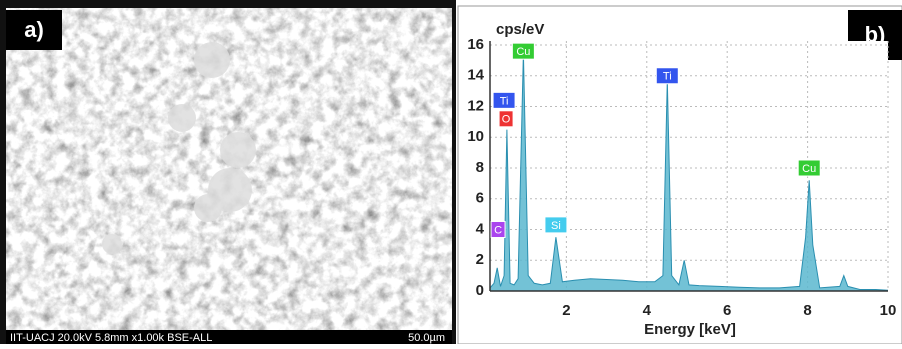 This screenshot has width=902, height=349. What do you see at coordinates (475, 105) in the screenshot?
I see `y-tick-label: 12` at bounding box center [475, 105].